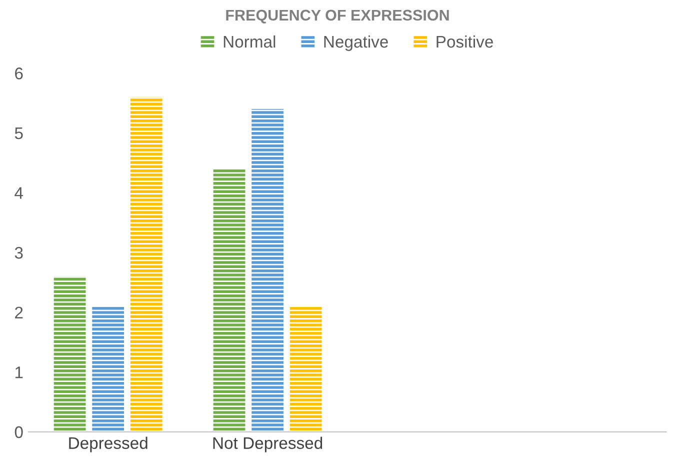 The width and height of the screenshot is (675, 472). What do you see at coordinates (18, 193) in the screenshot?
I see `y-tick-label: 4` at bounding box center [18, 193].